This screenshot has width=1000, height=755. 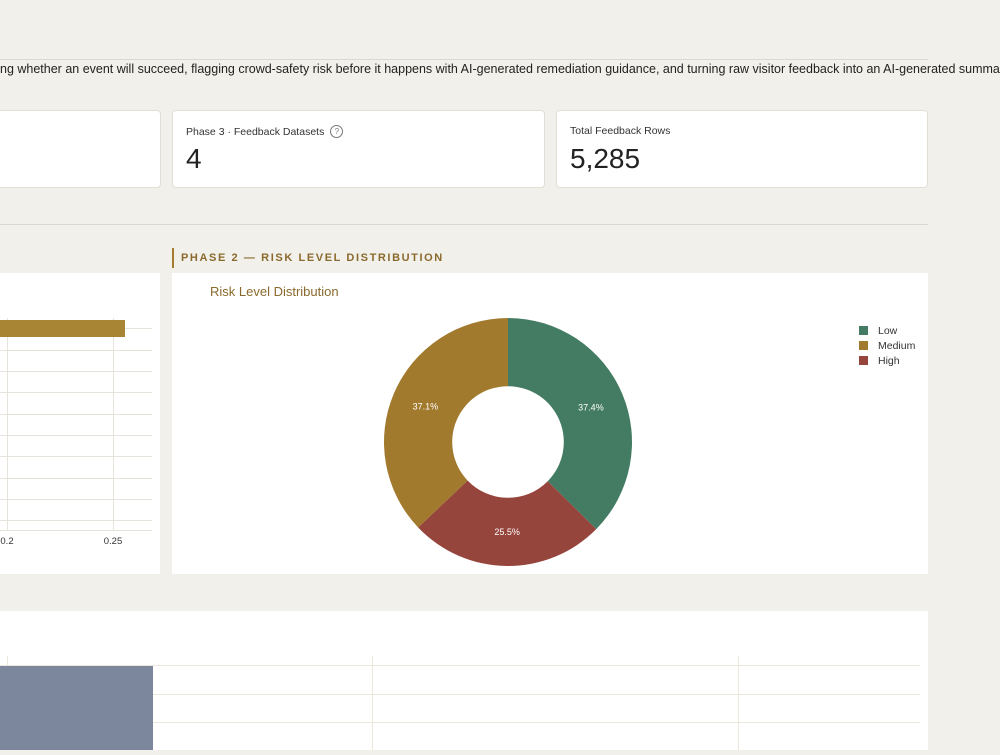 I want to click on kpi-label: Phase 3 · Feedback Datasets, so click(x=255, y=131).